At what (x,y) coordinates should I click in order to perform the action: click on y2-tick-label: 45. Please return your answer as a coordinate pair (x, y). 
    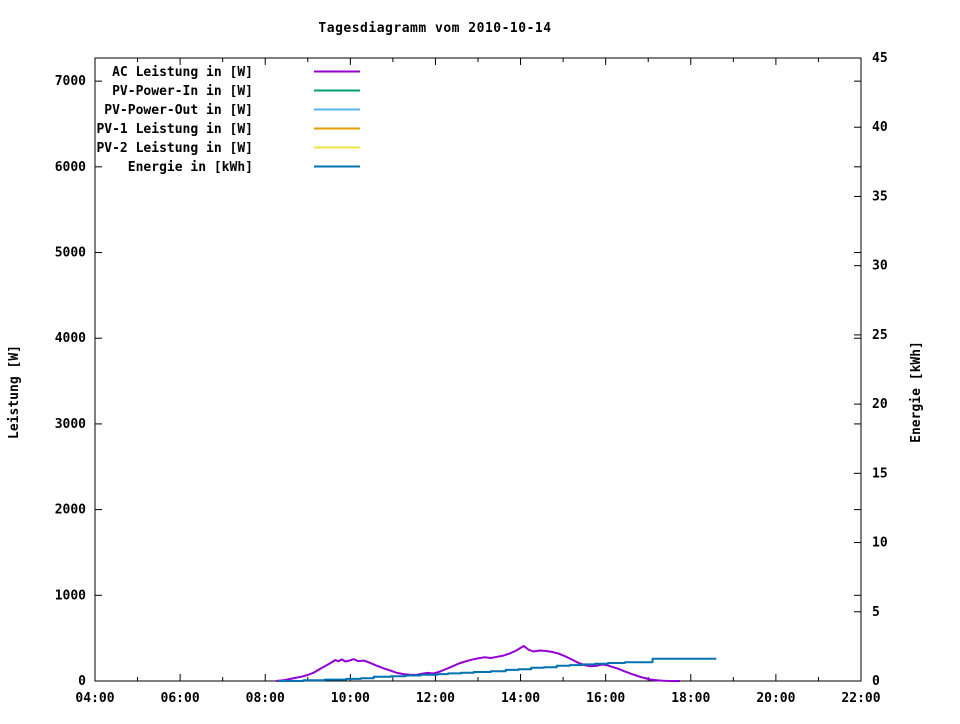
    Looking at the image, I should click on (880, 58).